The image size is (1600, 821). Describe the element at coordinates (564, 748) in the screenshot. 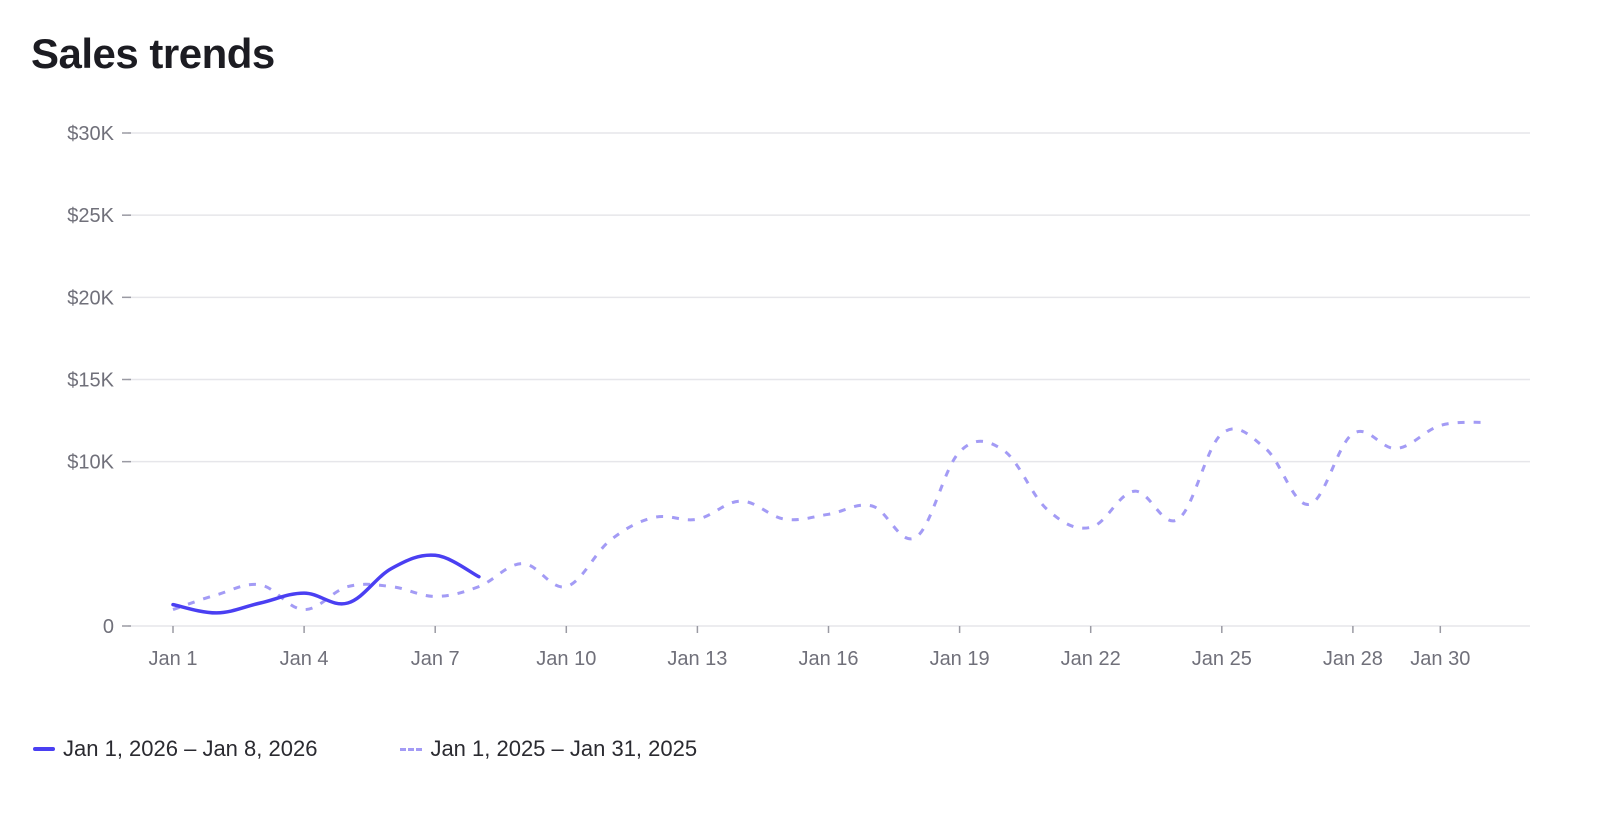

I see `legend-label: Jan 1, 2025 – Jan 31, 2025` at that location.